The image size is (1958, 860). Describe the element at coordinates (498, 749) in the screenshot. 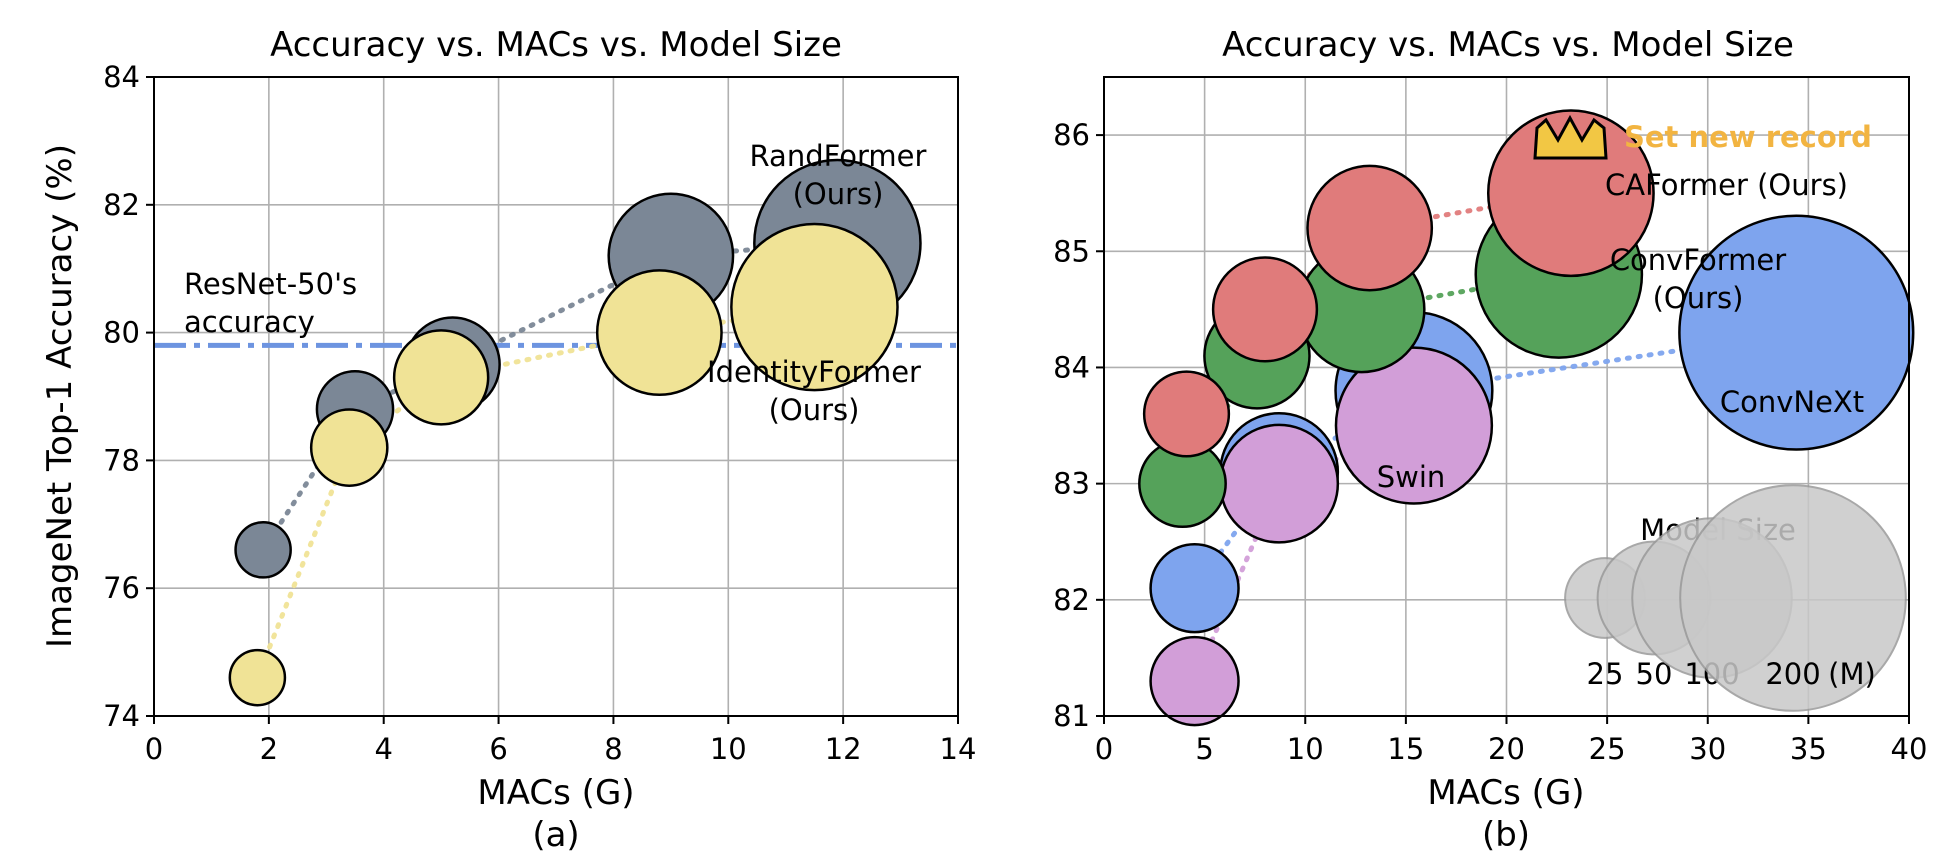

I see `panel-a-x-tick-label: 6` at that location.